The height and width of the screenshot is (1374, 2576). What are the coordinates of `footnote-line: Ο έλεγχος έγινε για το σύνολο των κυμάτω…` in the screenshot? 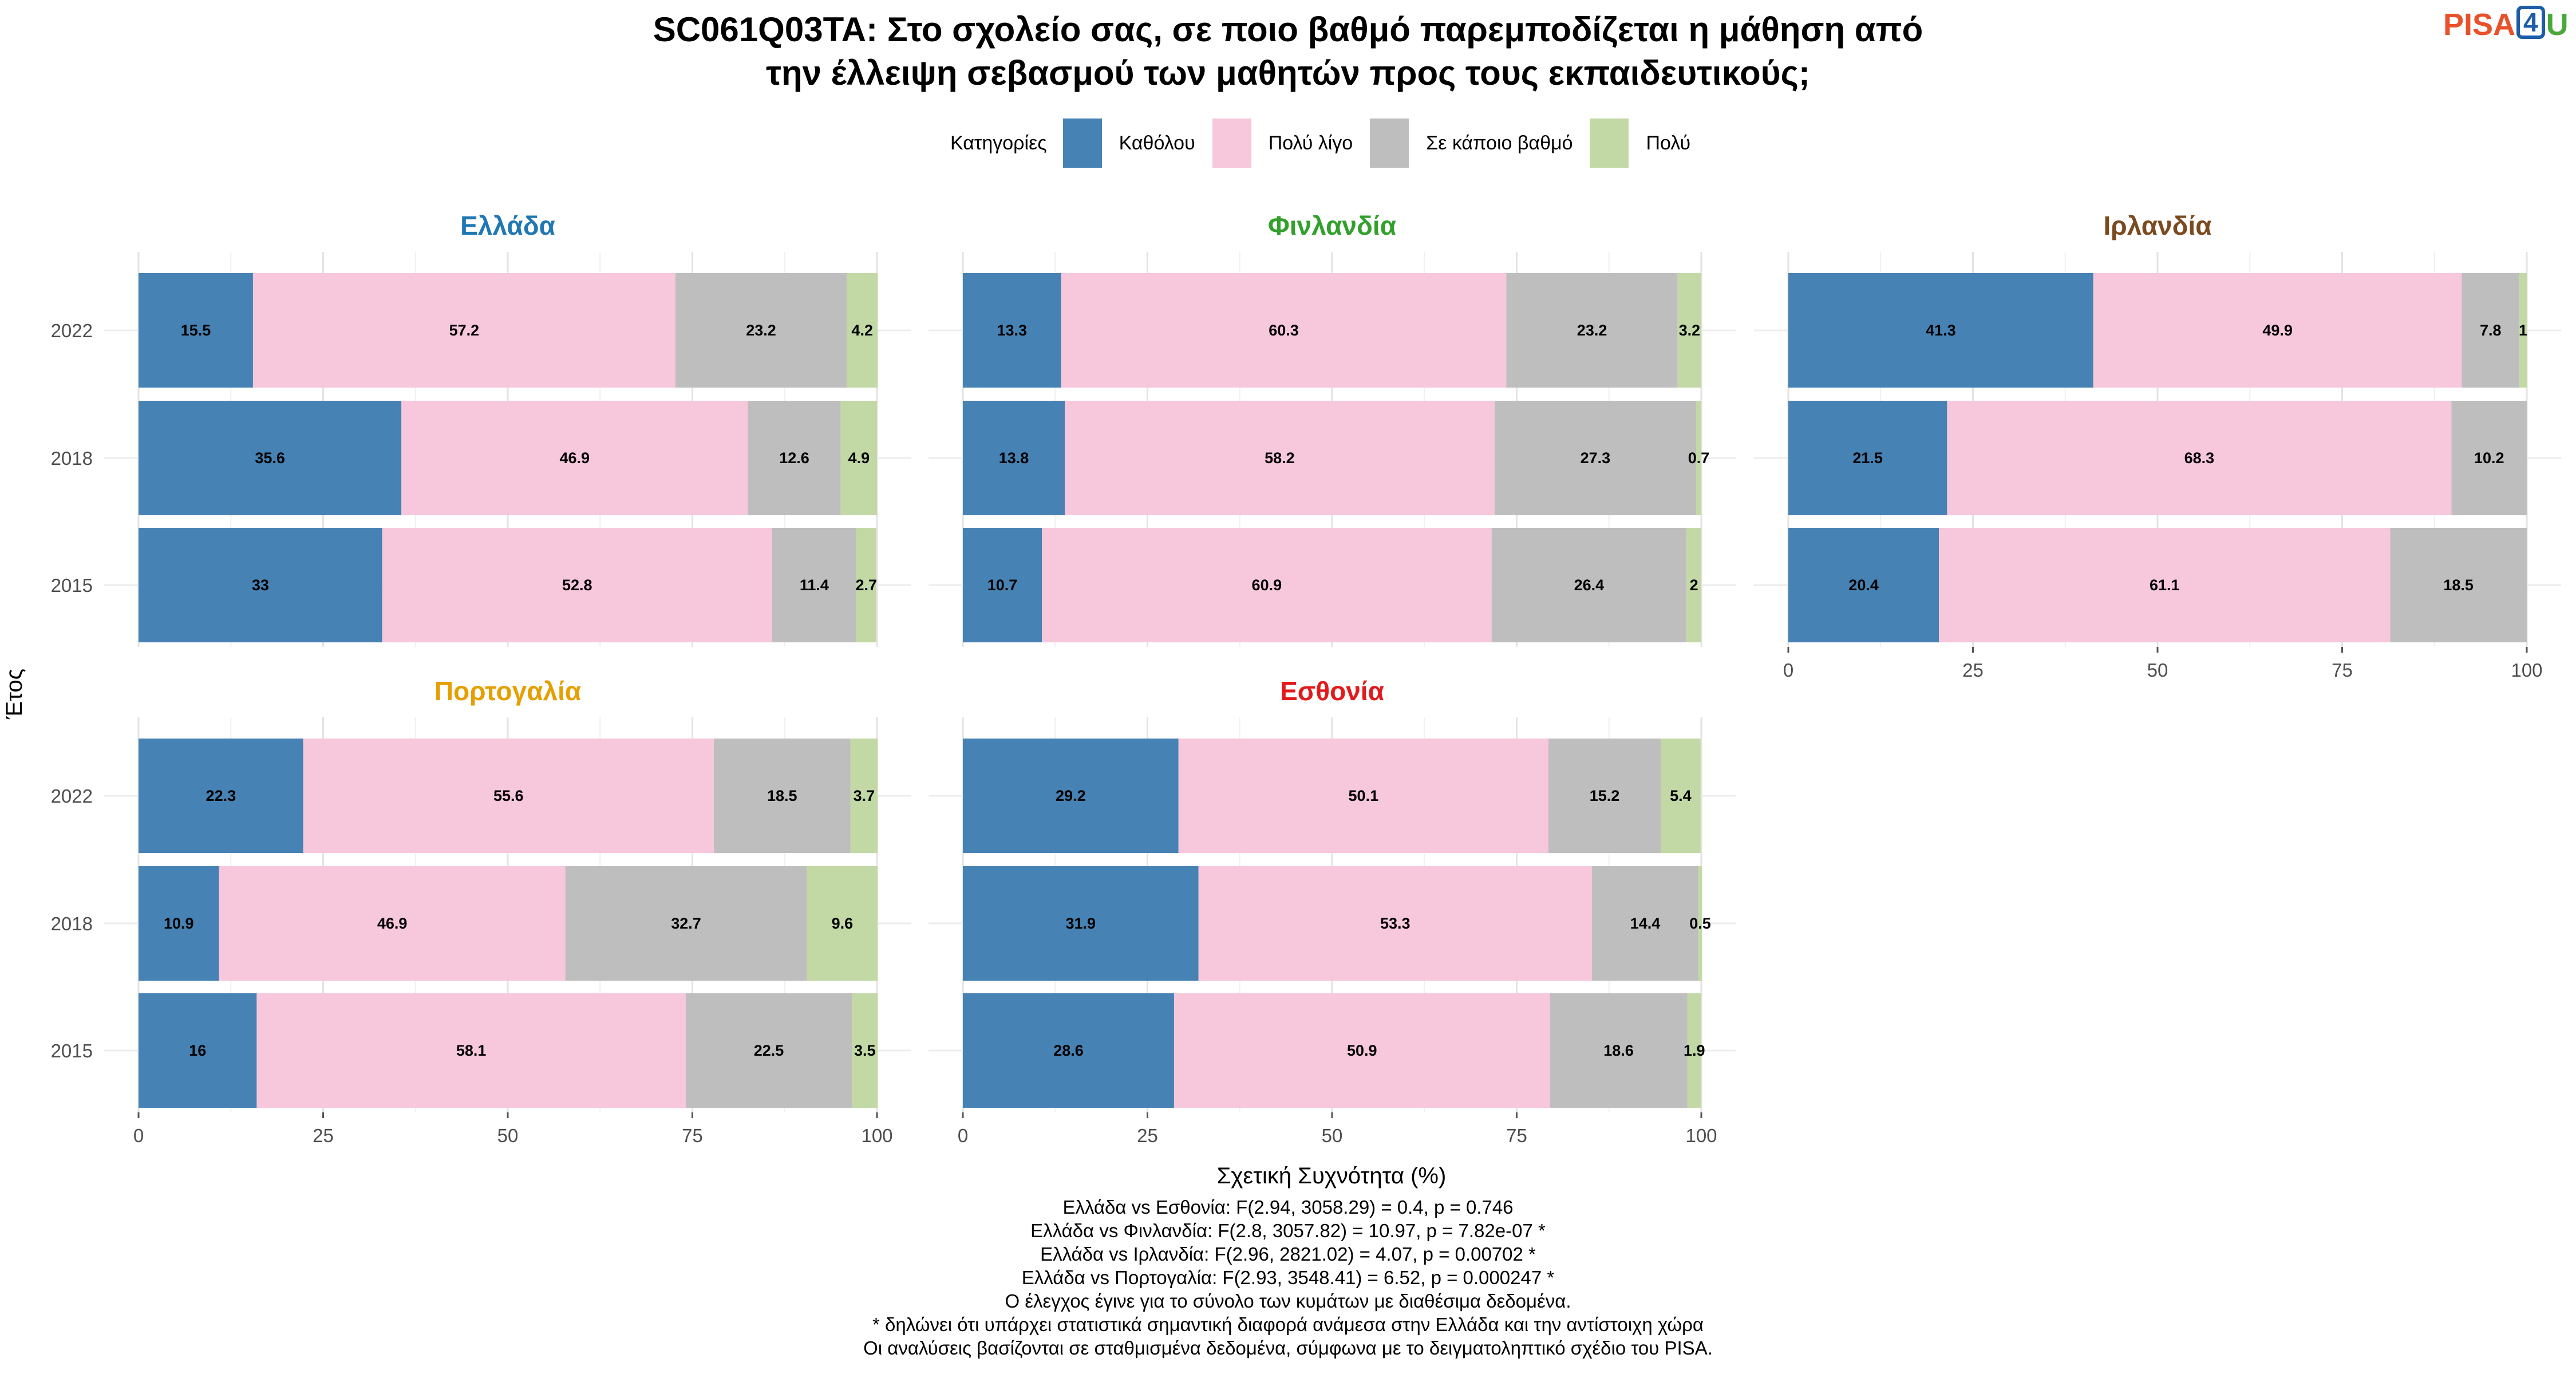 It's located at (1288, 1301).